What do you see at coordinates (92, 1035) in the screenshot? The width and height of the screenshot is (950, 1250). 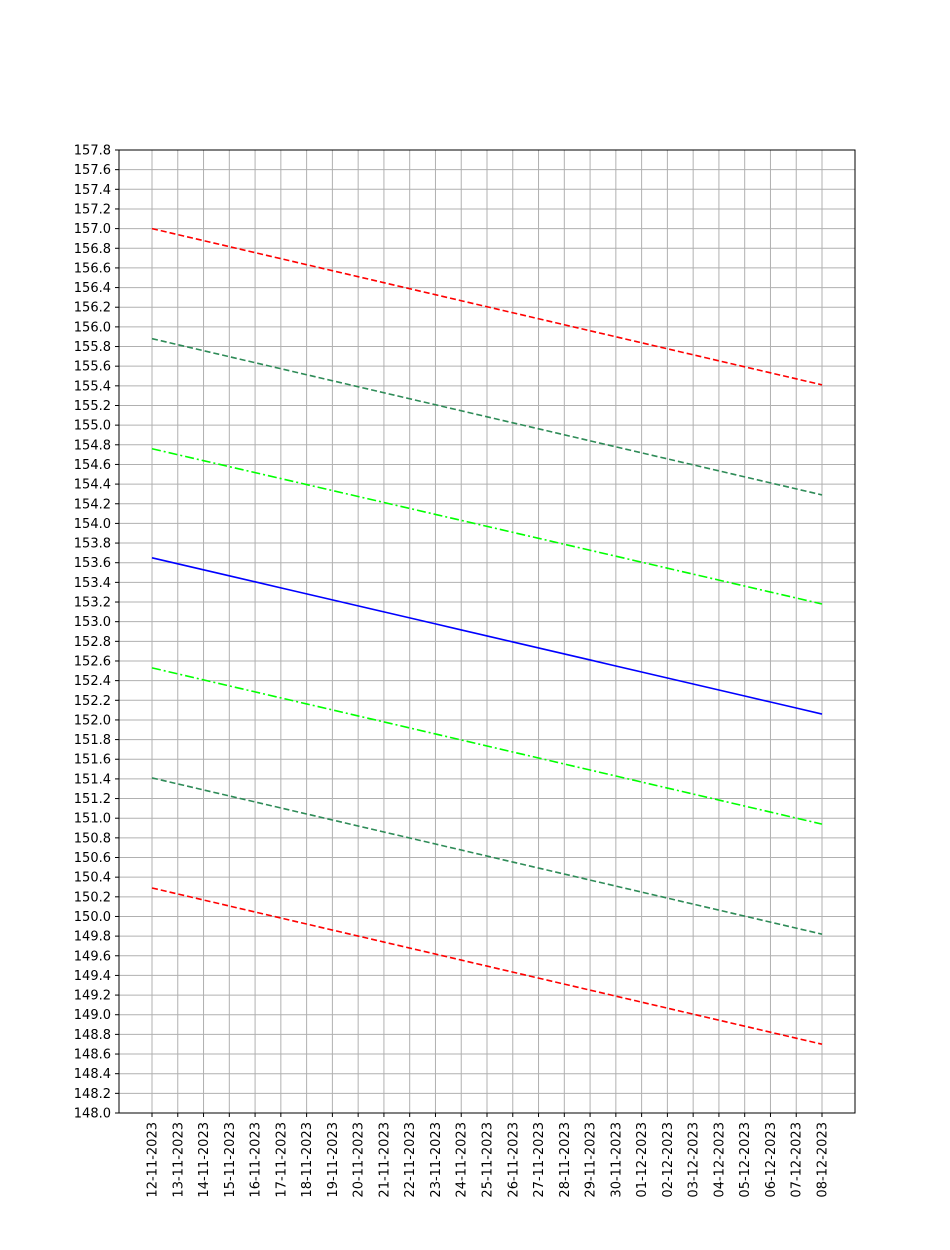 I see `y-tick-label: 148.8` at bounding box center [92, 1035].